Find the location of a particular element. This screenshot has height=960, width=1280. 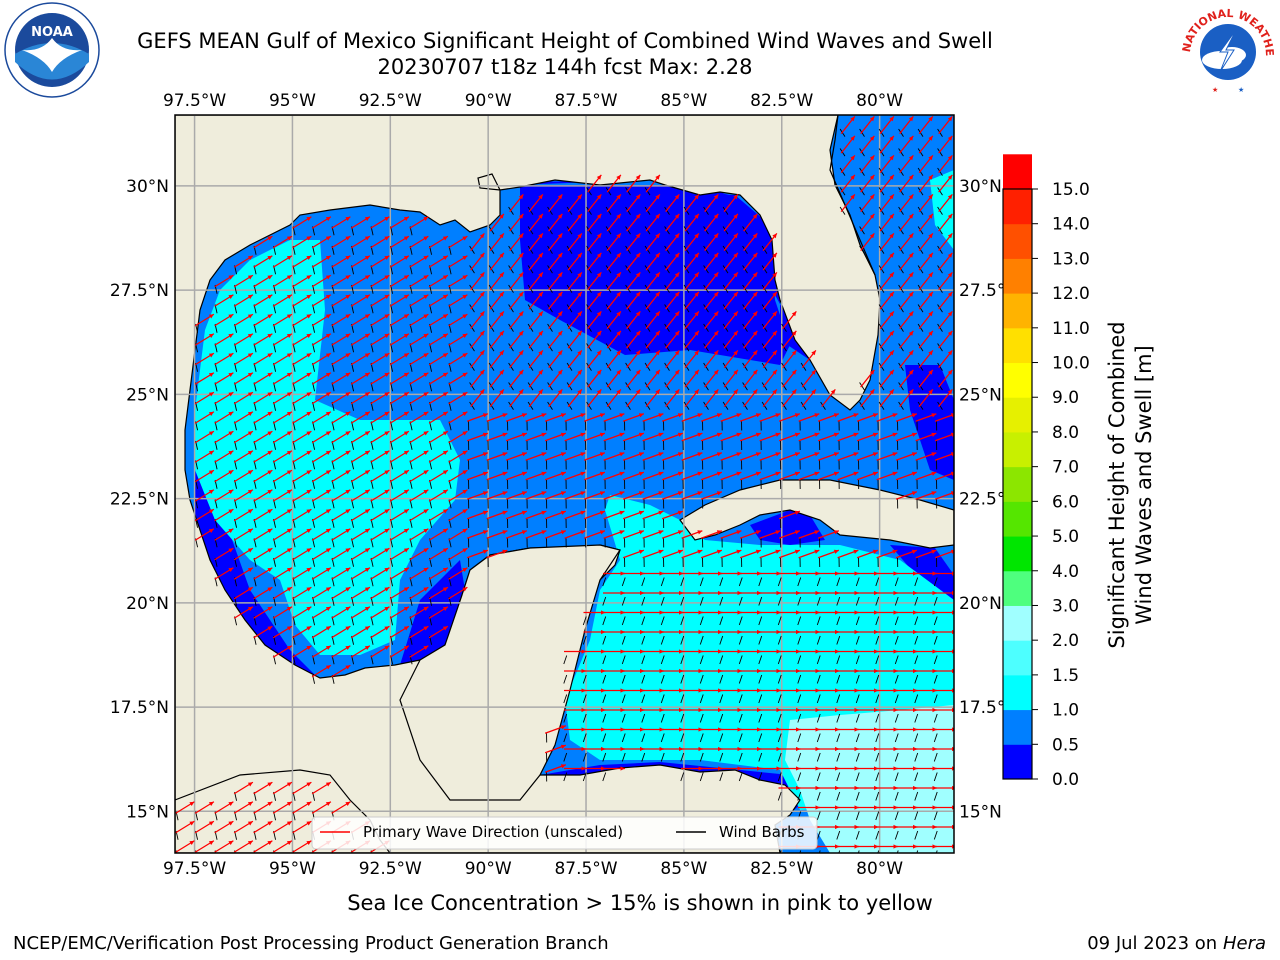

lat-tick-right-4: 20°N is located at coordinates (980, 604).